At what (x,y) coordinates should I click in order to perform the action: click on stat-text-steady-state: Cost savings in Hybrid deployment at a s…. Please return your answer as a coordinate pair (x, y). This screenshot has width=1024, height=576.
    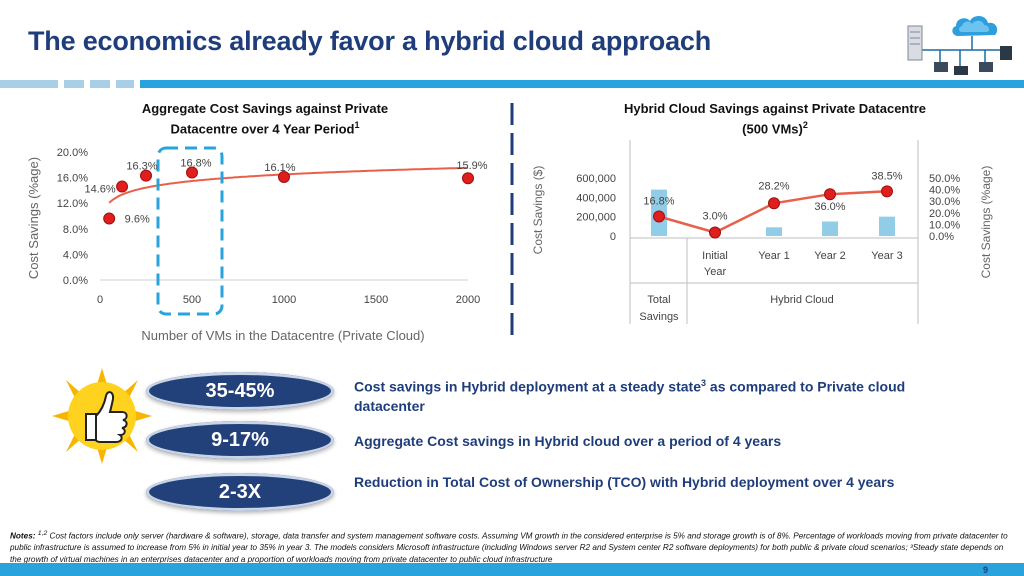
    Looking at the image, I should click on (644, 395).